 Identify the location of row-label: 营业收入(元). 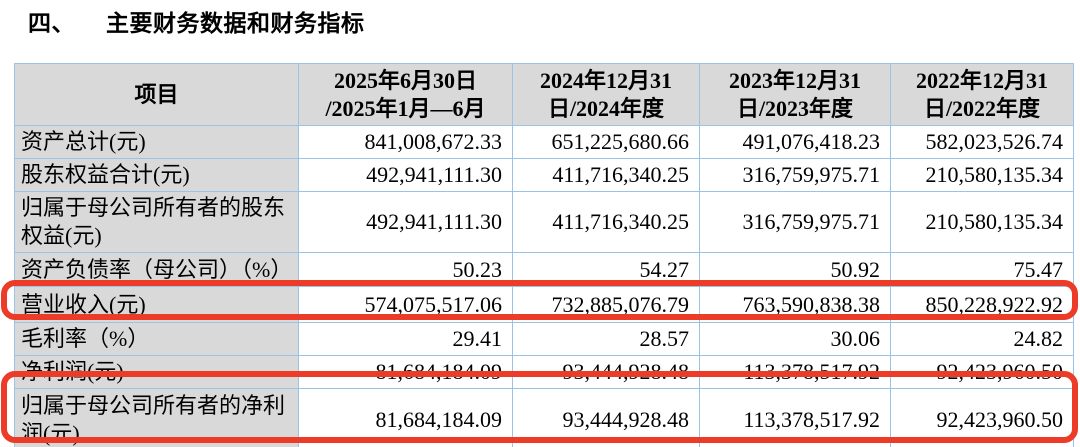
(156, 304).